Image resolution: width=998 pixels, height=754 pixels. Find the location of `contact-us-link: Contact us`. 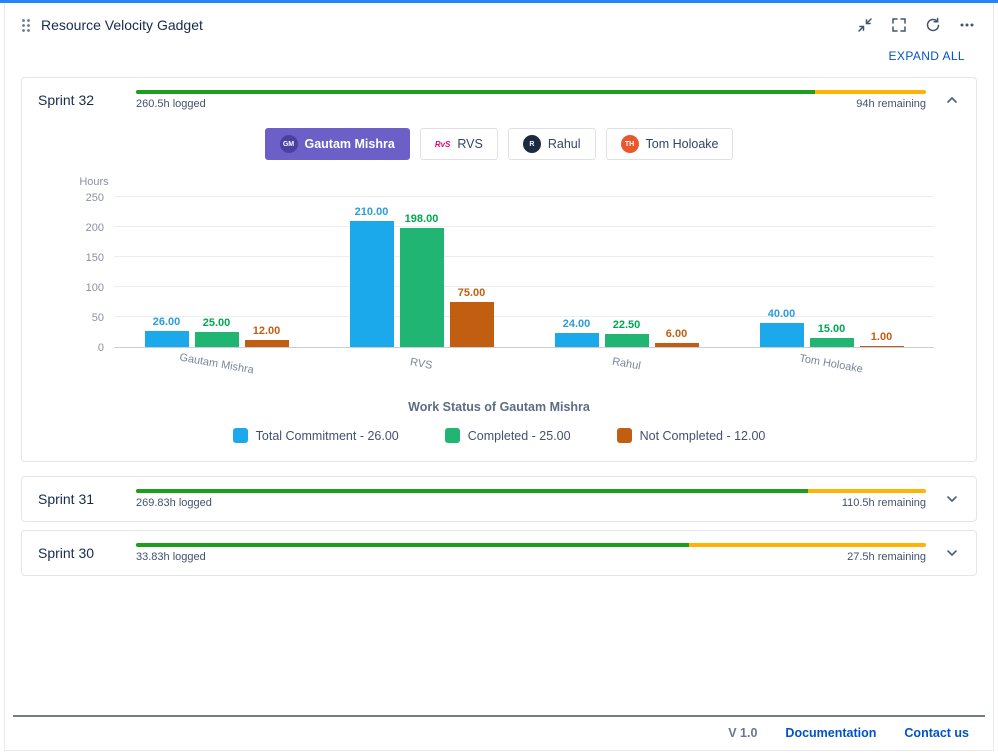

contact-us-link: Contact us is located at coordinates (936, 733).